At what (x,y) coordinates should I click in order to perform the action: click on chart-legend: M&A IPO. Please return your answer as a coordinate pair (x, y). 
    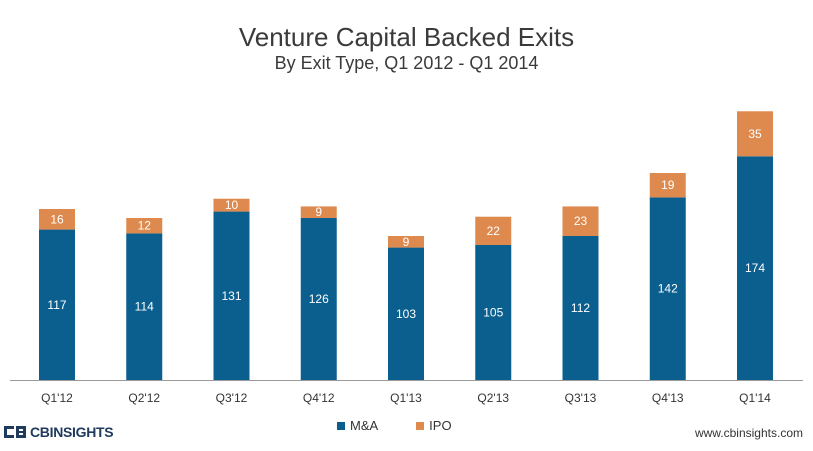
    Looking at the image, I should click on (394, 425).